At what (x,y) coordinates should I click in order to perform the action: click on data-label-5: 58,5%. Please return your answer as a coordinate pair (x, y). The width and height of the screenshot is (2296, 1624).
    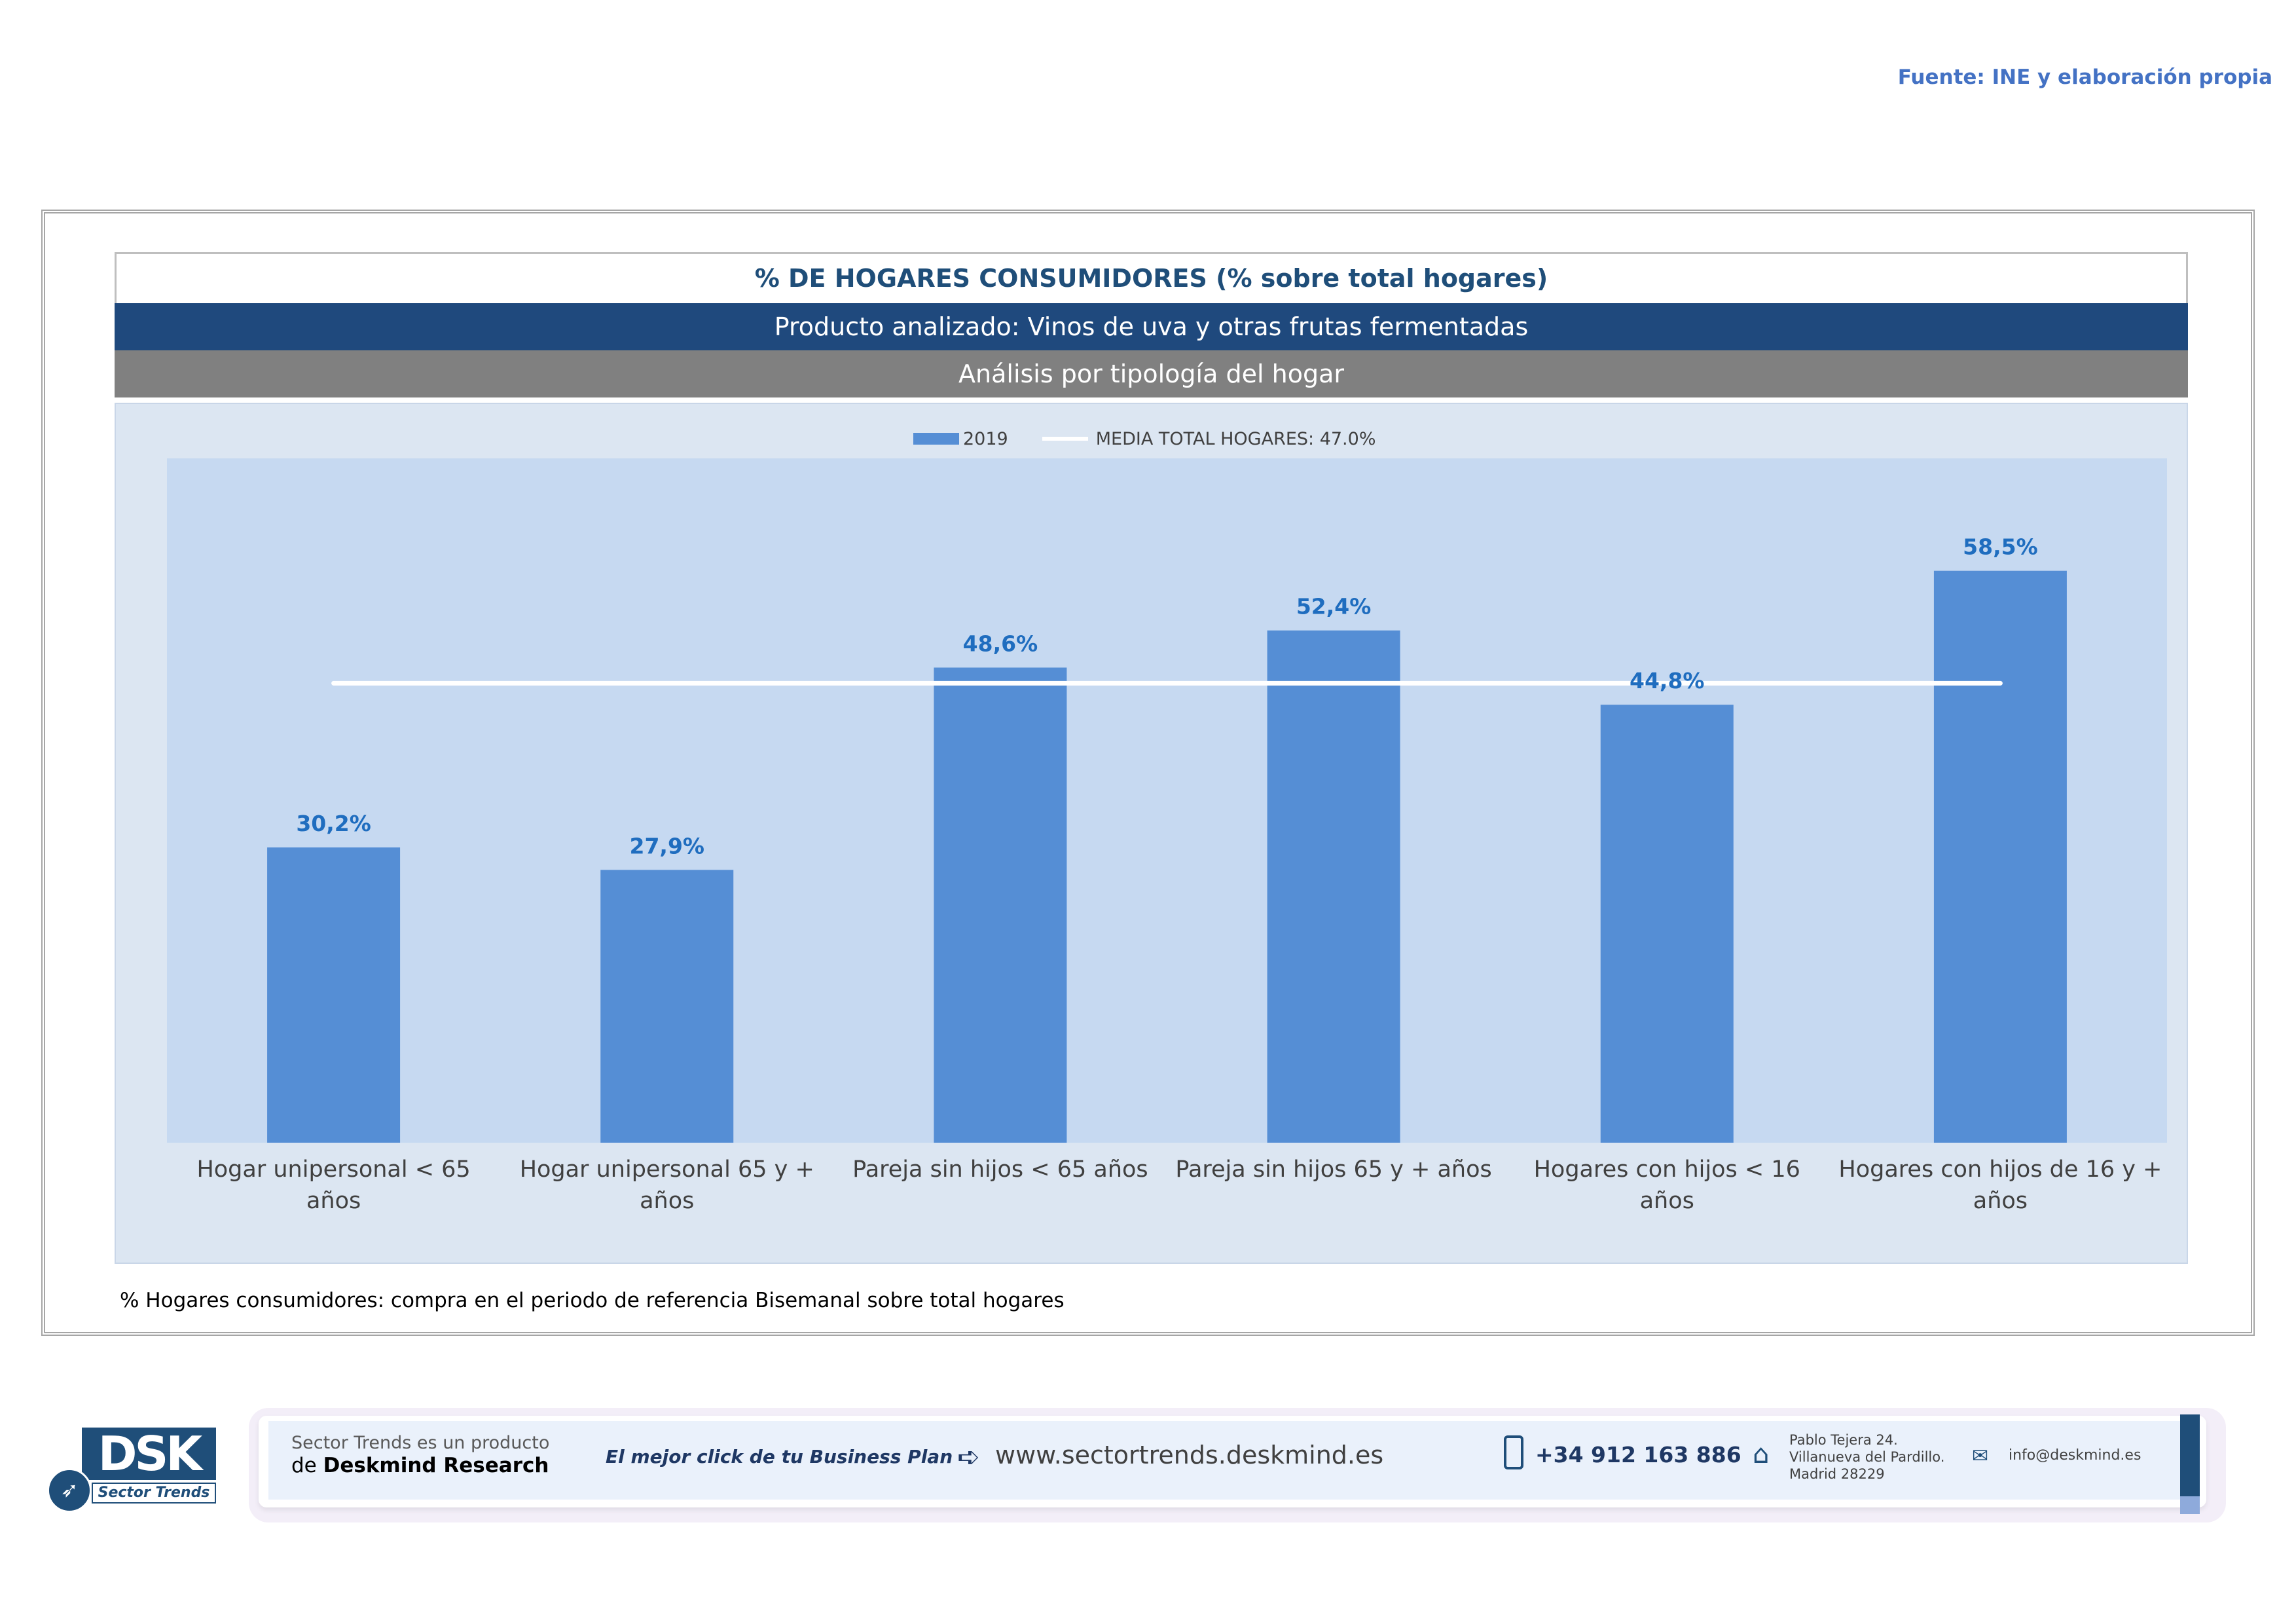
    Looking at the image, I should click on (2000, 547).